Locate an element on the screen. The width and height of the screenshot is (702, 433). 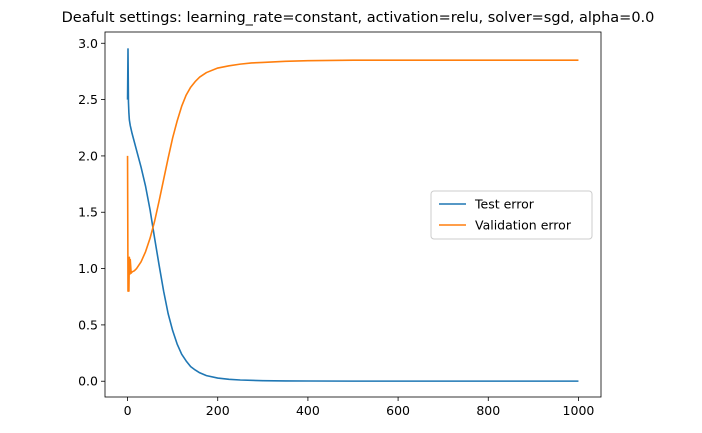
x-tick-label: 1000 is located at coordinates (579, 410).